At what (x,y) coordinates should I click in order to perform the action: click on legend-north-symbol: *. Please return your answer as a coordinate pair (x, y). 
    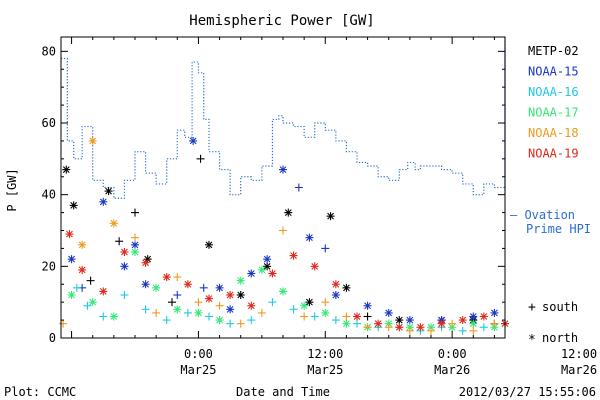
    Looking at the image, I should click on (532, 340).